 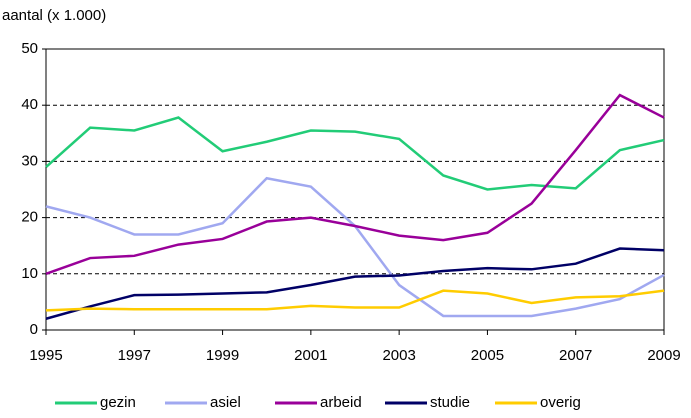 I want to click on y-tick-label: 50, so click(x=29, y=48).